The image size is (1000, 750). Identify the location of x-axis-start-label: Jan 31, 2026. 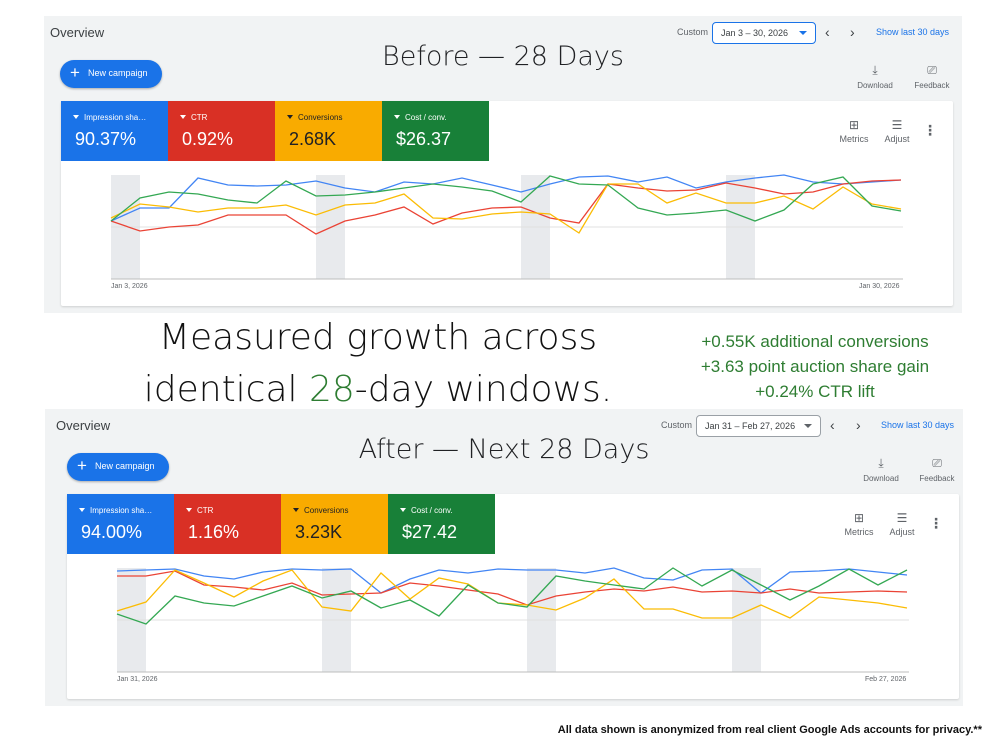
(137, 679).